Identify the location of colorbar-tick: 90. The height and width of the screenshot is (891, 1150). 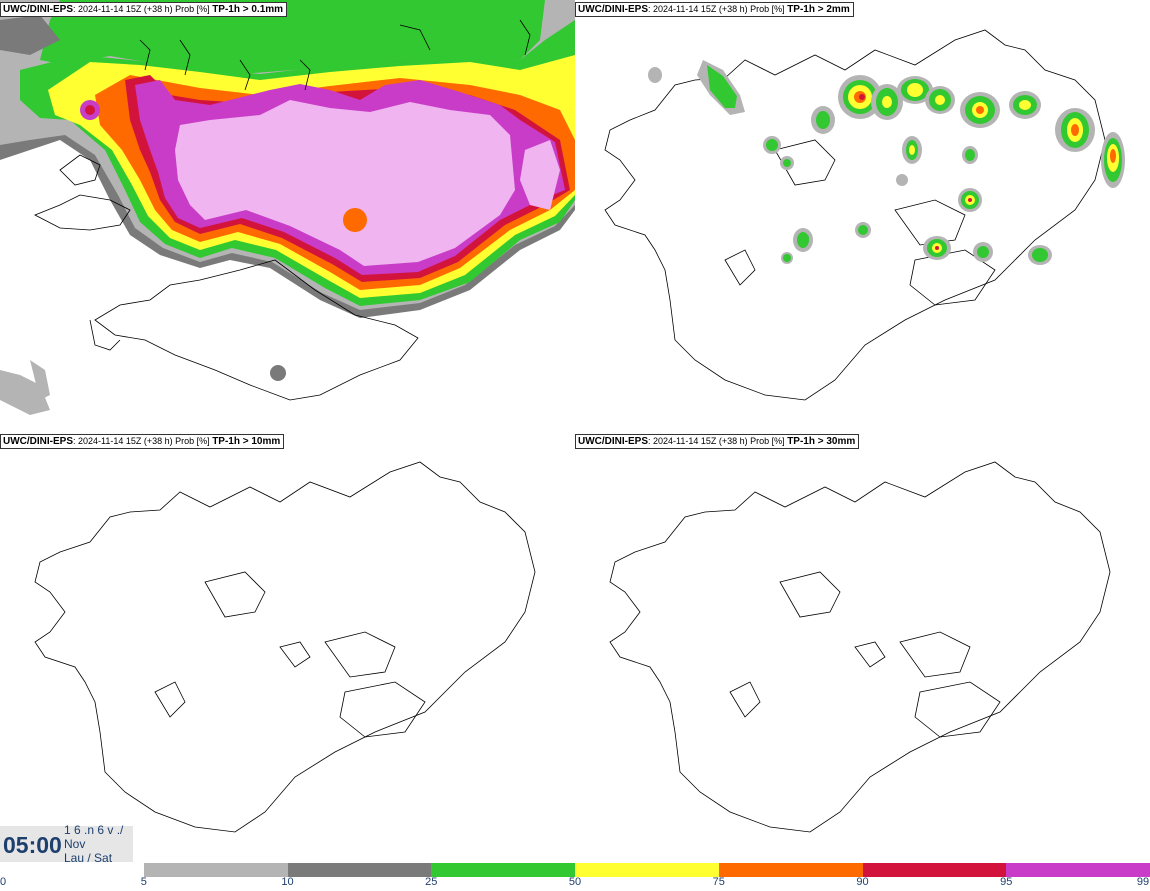
(862, 882).